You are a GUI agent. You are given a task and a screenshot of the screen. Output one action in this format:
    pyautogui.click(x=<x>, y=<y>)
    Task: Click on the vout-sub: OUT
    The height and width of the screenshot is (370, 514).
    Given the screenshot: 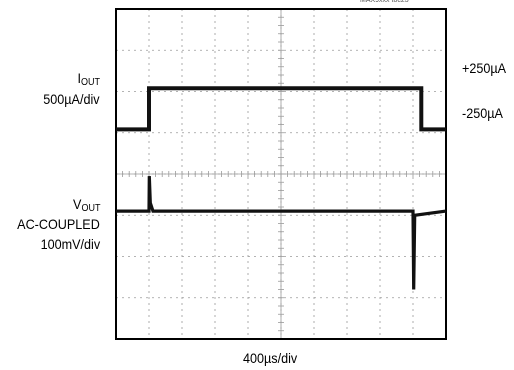 What is the action you would take?
    pyautogui.click(x=90, y=208)
    